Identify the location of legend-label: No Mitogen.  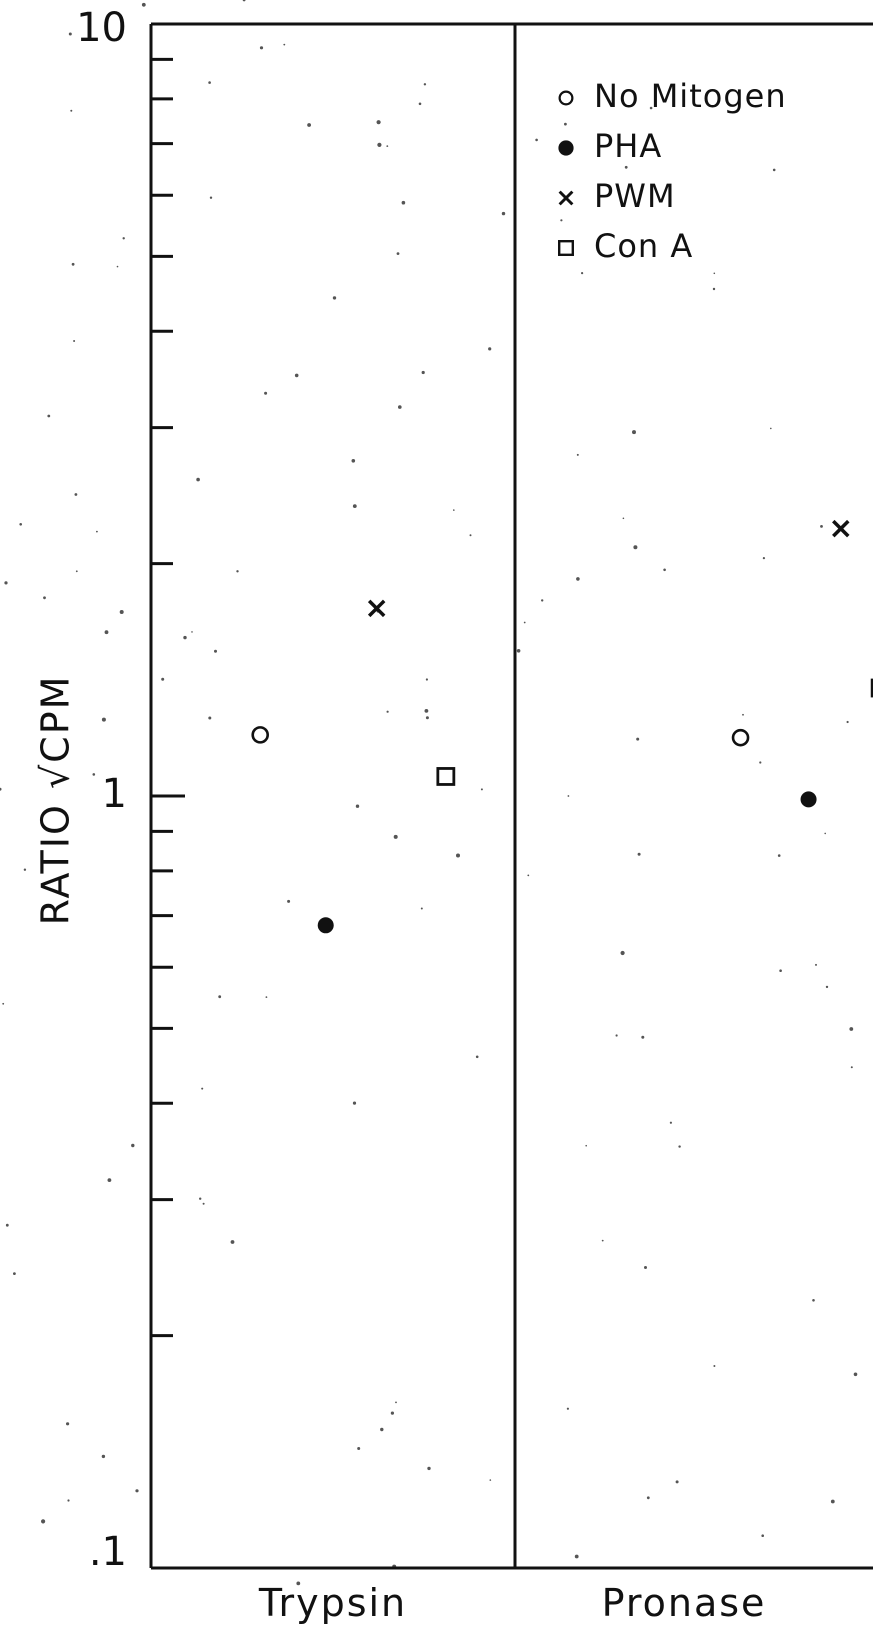
(690, 96).